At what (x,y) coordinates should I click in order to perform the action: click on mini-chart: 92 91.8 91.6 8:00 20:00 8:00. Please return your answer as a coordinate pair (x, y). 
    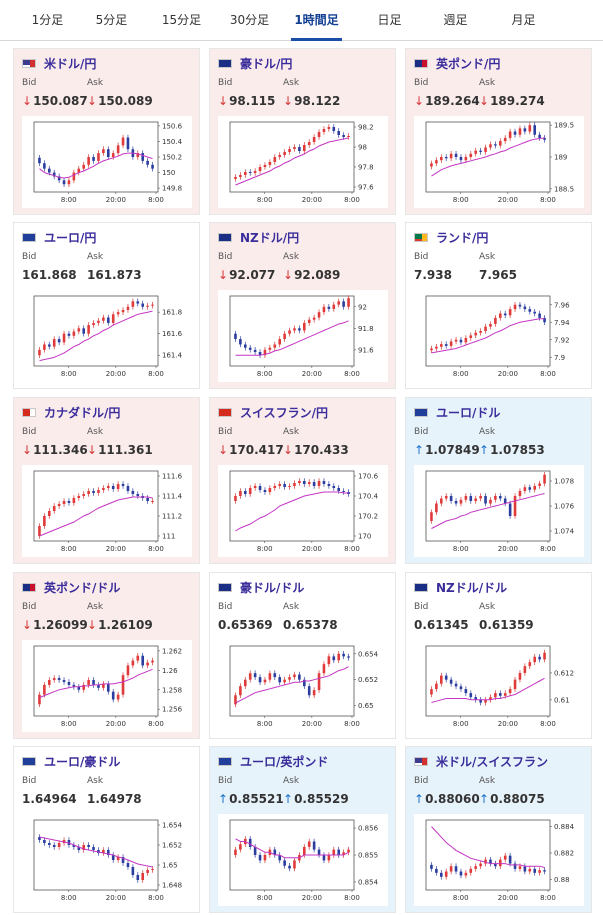
    Looking at the image, I should click on (303, 336).